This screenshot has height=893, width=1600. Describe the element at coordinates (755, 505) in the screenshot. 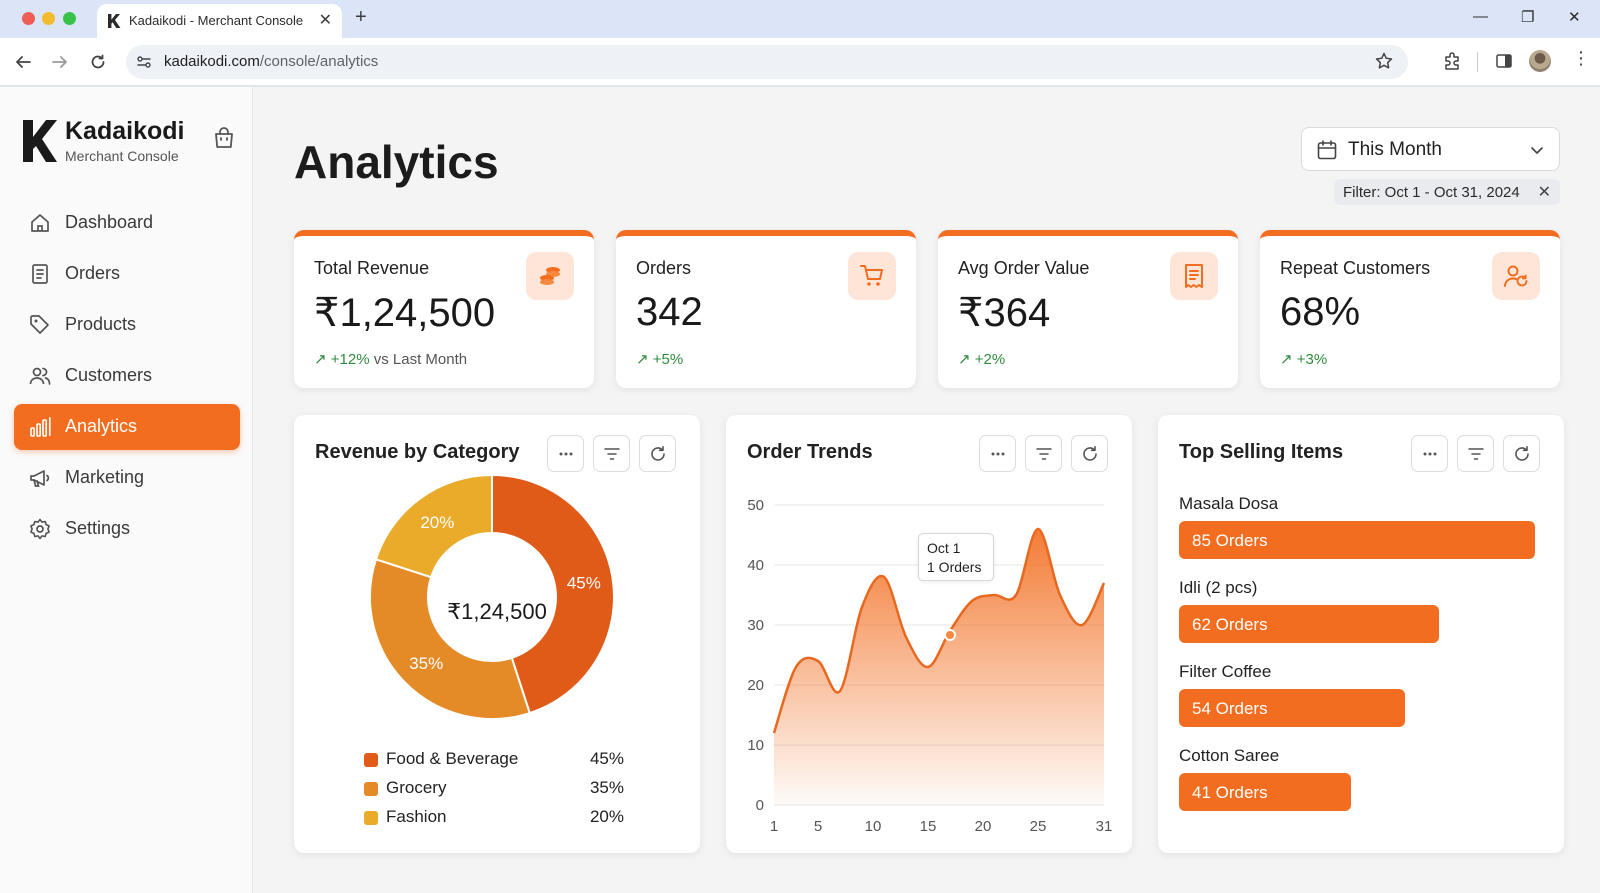

I see `y-tick-label: 50` at that location.